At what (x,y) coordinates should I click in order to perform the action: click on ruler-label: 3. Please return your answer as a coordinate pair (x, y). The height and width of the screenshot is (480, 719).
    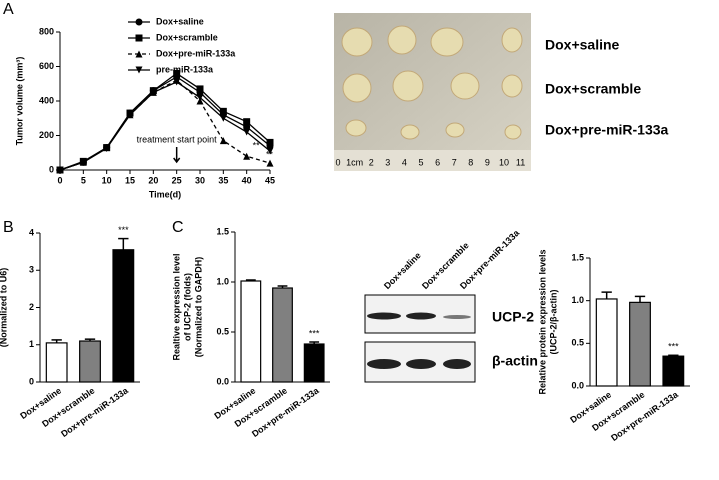
    Looking at the image, I should click on (387, 162).